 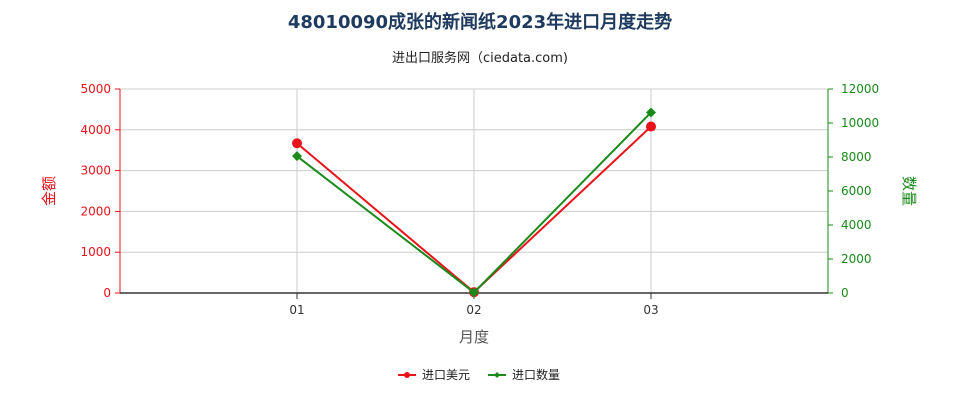 What do you see at coordinates (95, 89) in the screenshot?
I see `left-tick-label: 5000` at bounding box center [95, 89].